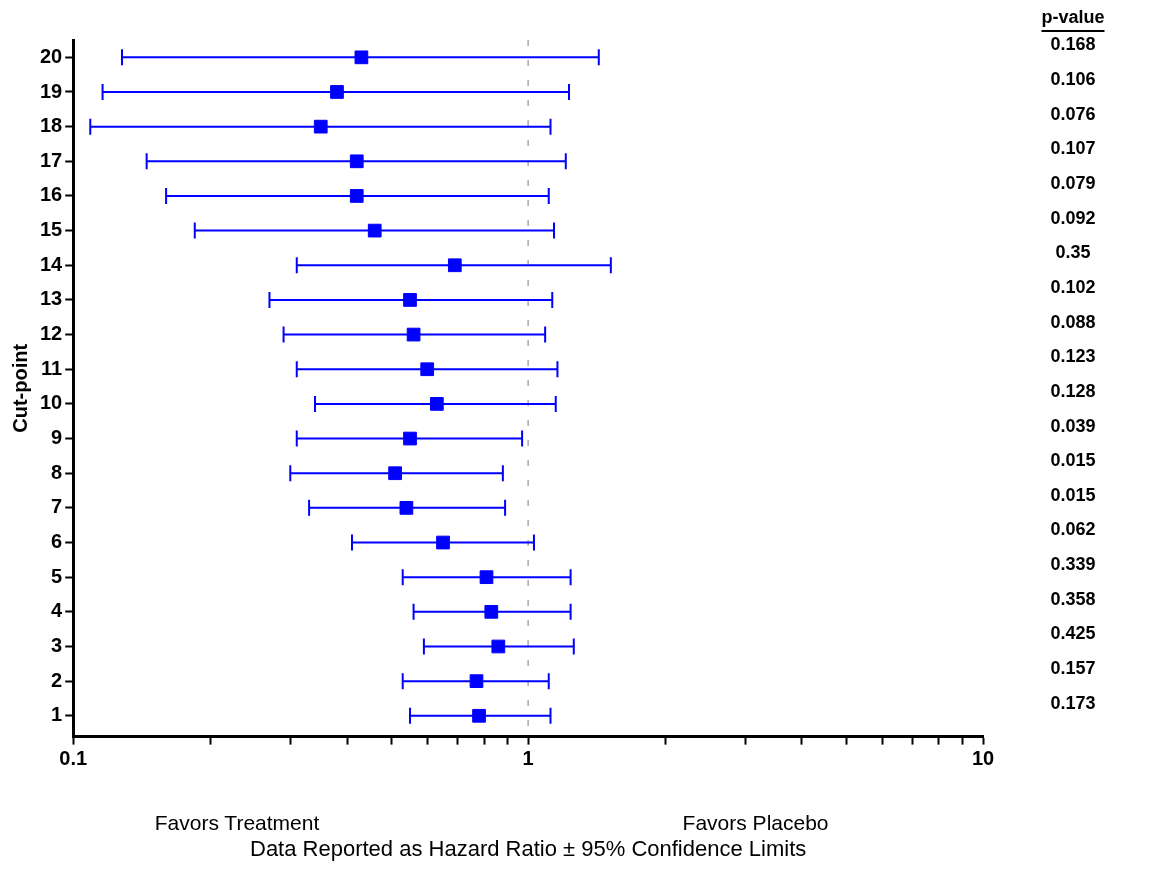 This screenshot has height=875, width=1163. I want to click on y-tick-label: 6, so click(57, 541).